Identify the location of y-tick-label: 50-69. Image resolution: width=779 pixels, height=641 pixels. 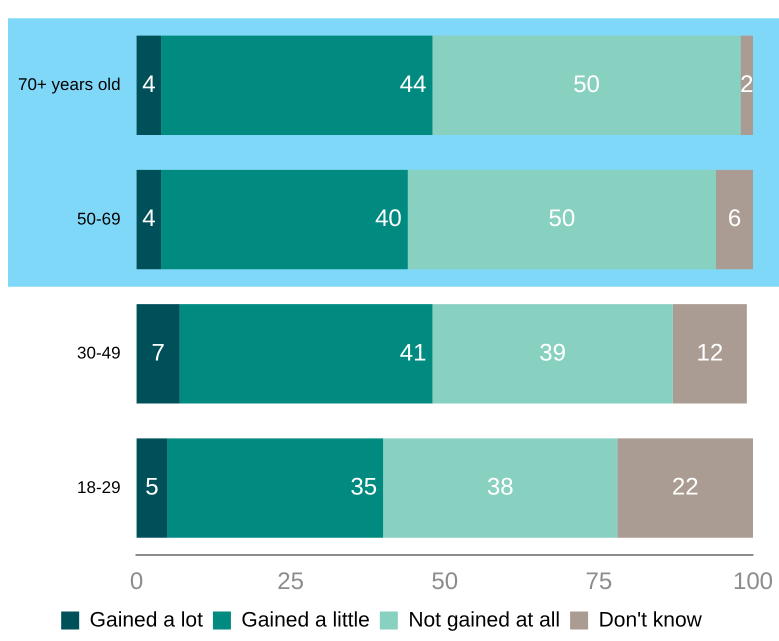
(99, 218).